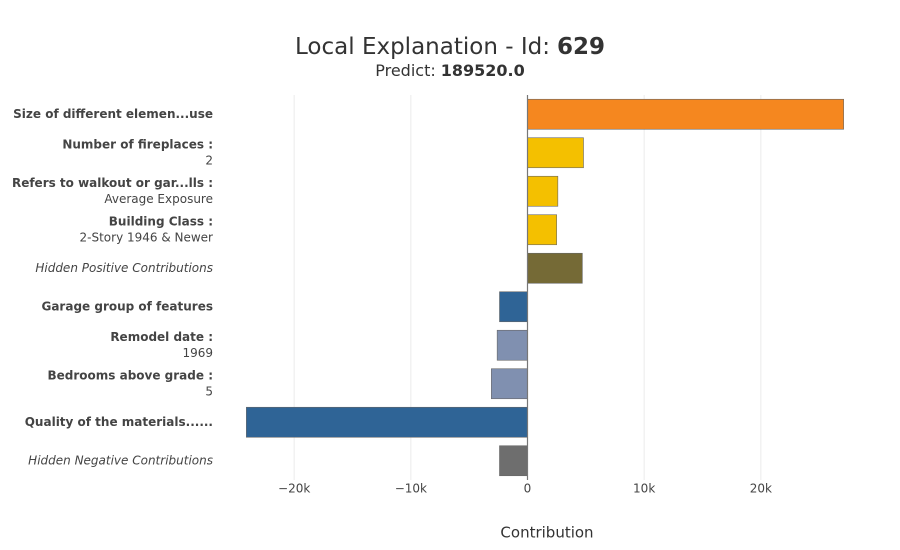  I want to click on feature-value: 5, so click(209, 391).